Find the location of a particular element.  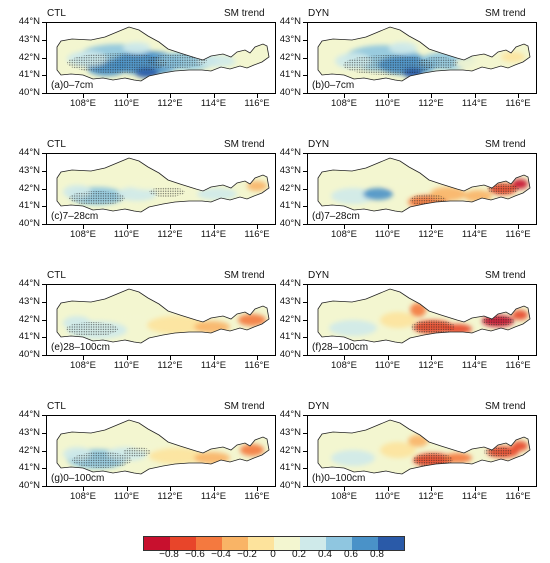

colorbar is located at coordinates (274, 543).